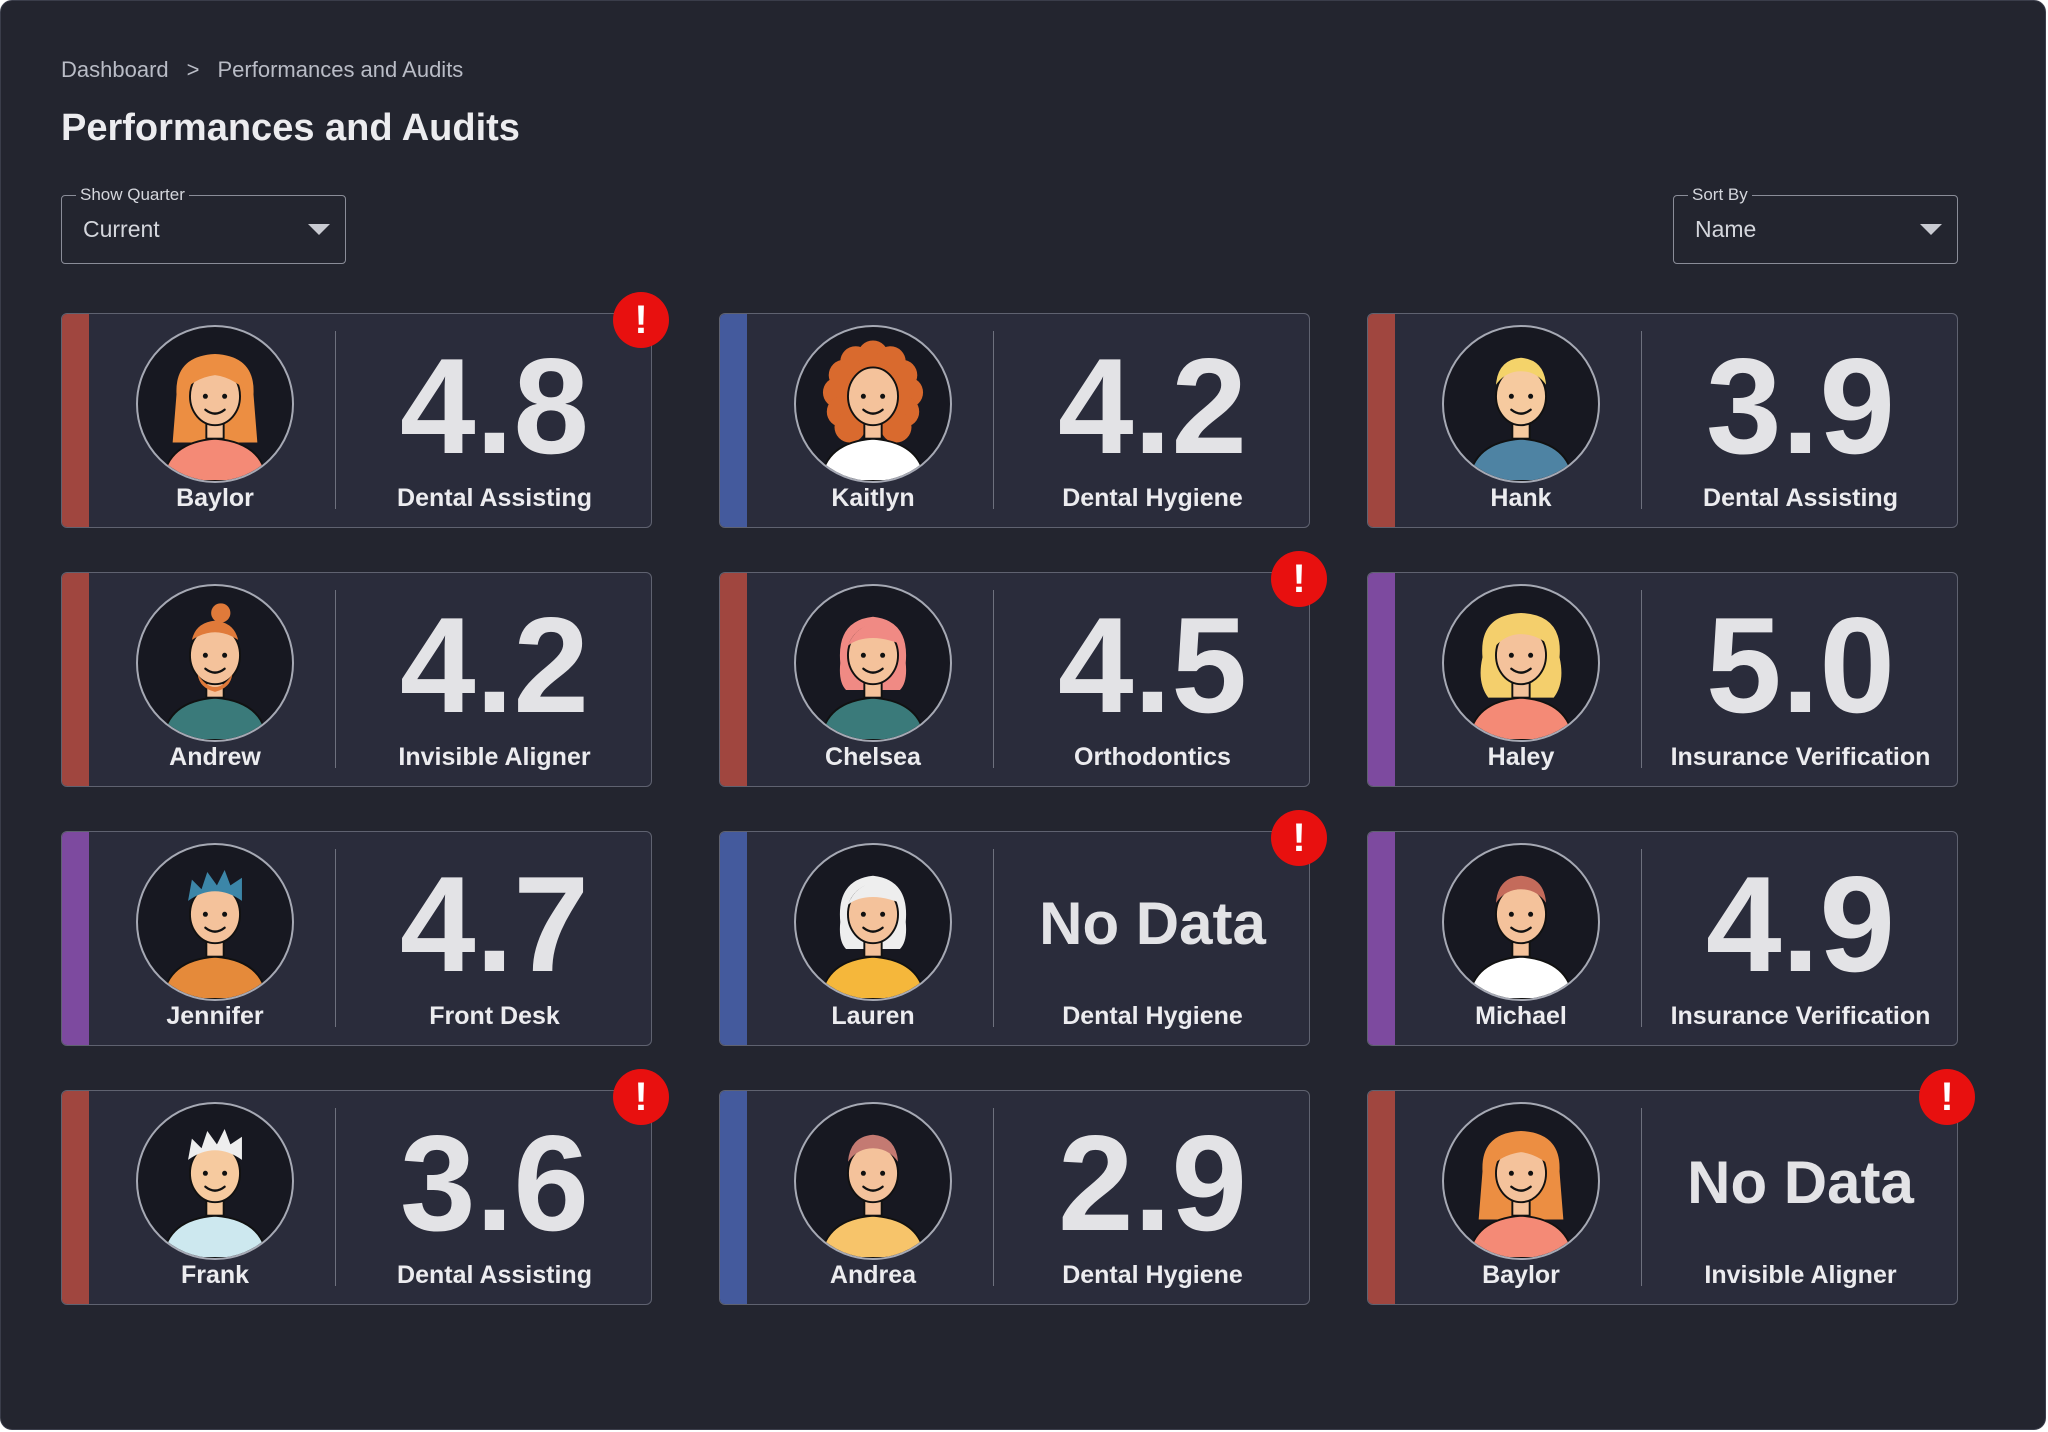  I want to click on performance-card: Baylor No Data Invisible Aligner!, so click(1671, 1187).